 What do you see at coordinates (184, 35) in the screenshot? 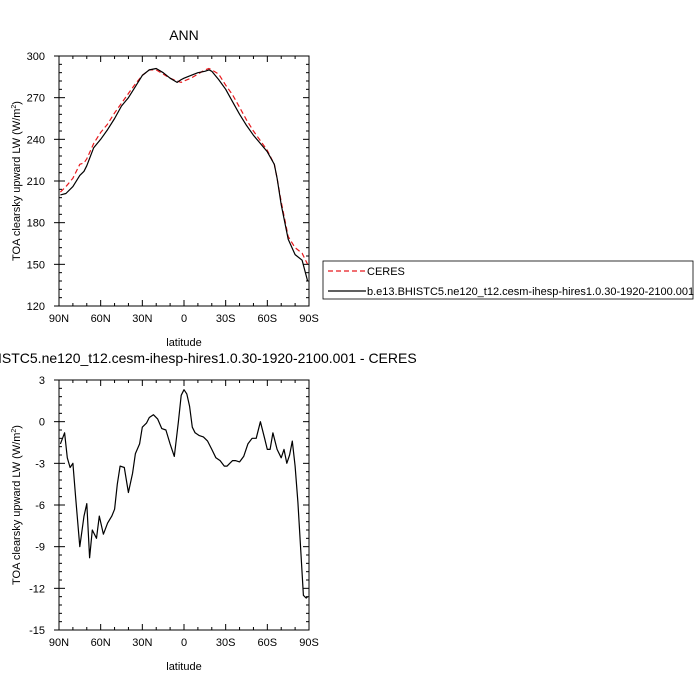
I see `chart-title: ANN` at bounding box center [184, 35].